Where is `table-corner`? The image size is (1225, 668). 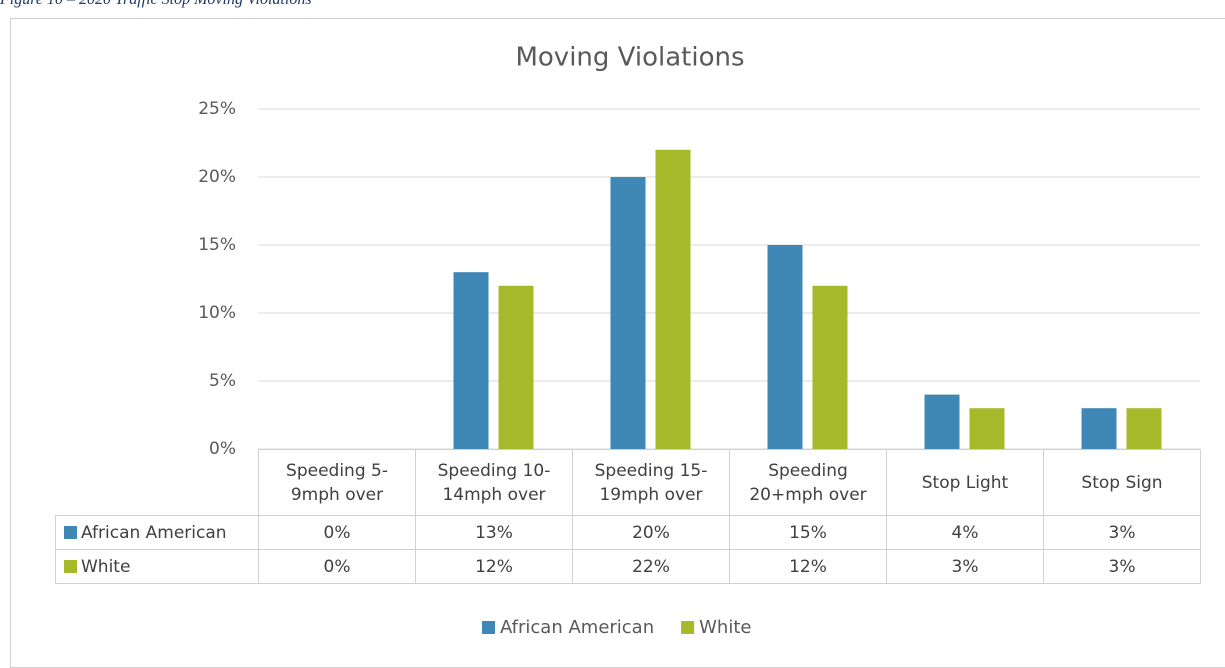 table-corner is located at coordinates (157, 482).